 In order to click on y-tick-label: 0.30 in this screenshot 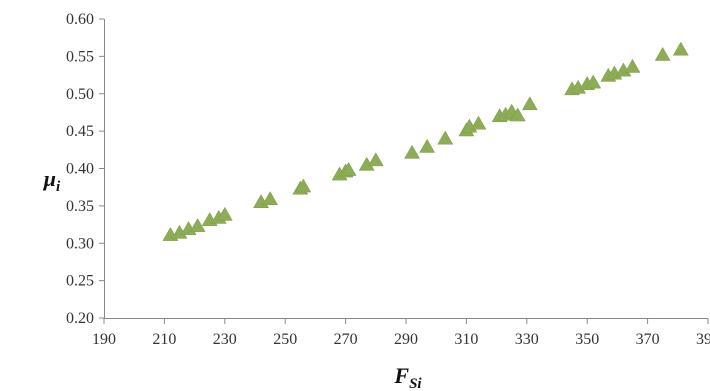, I will do `click(80, 243)`.